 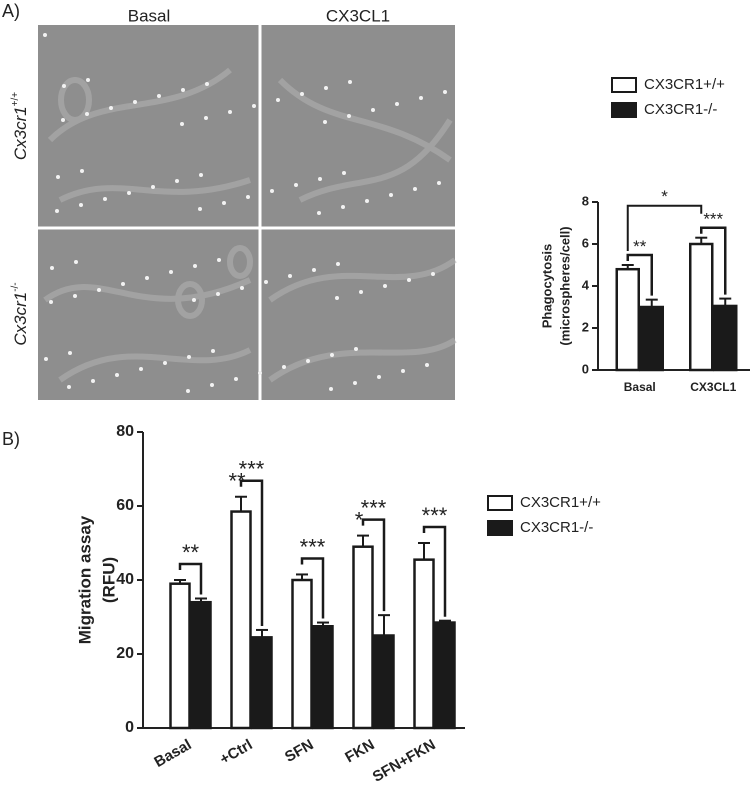 What do you see at coordinates (20, 126) in the screenshot?
I see `row-label: Cx3cr1+/+` at bounding box center [20, 126].